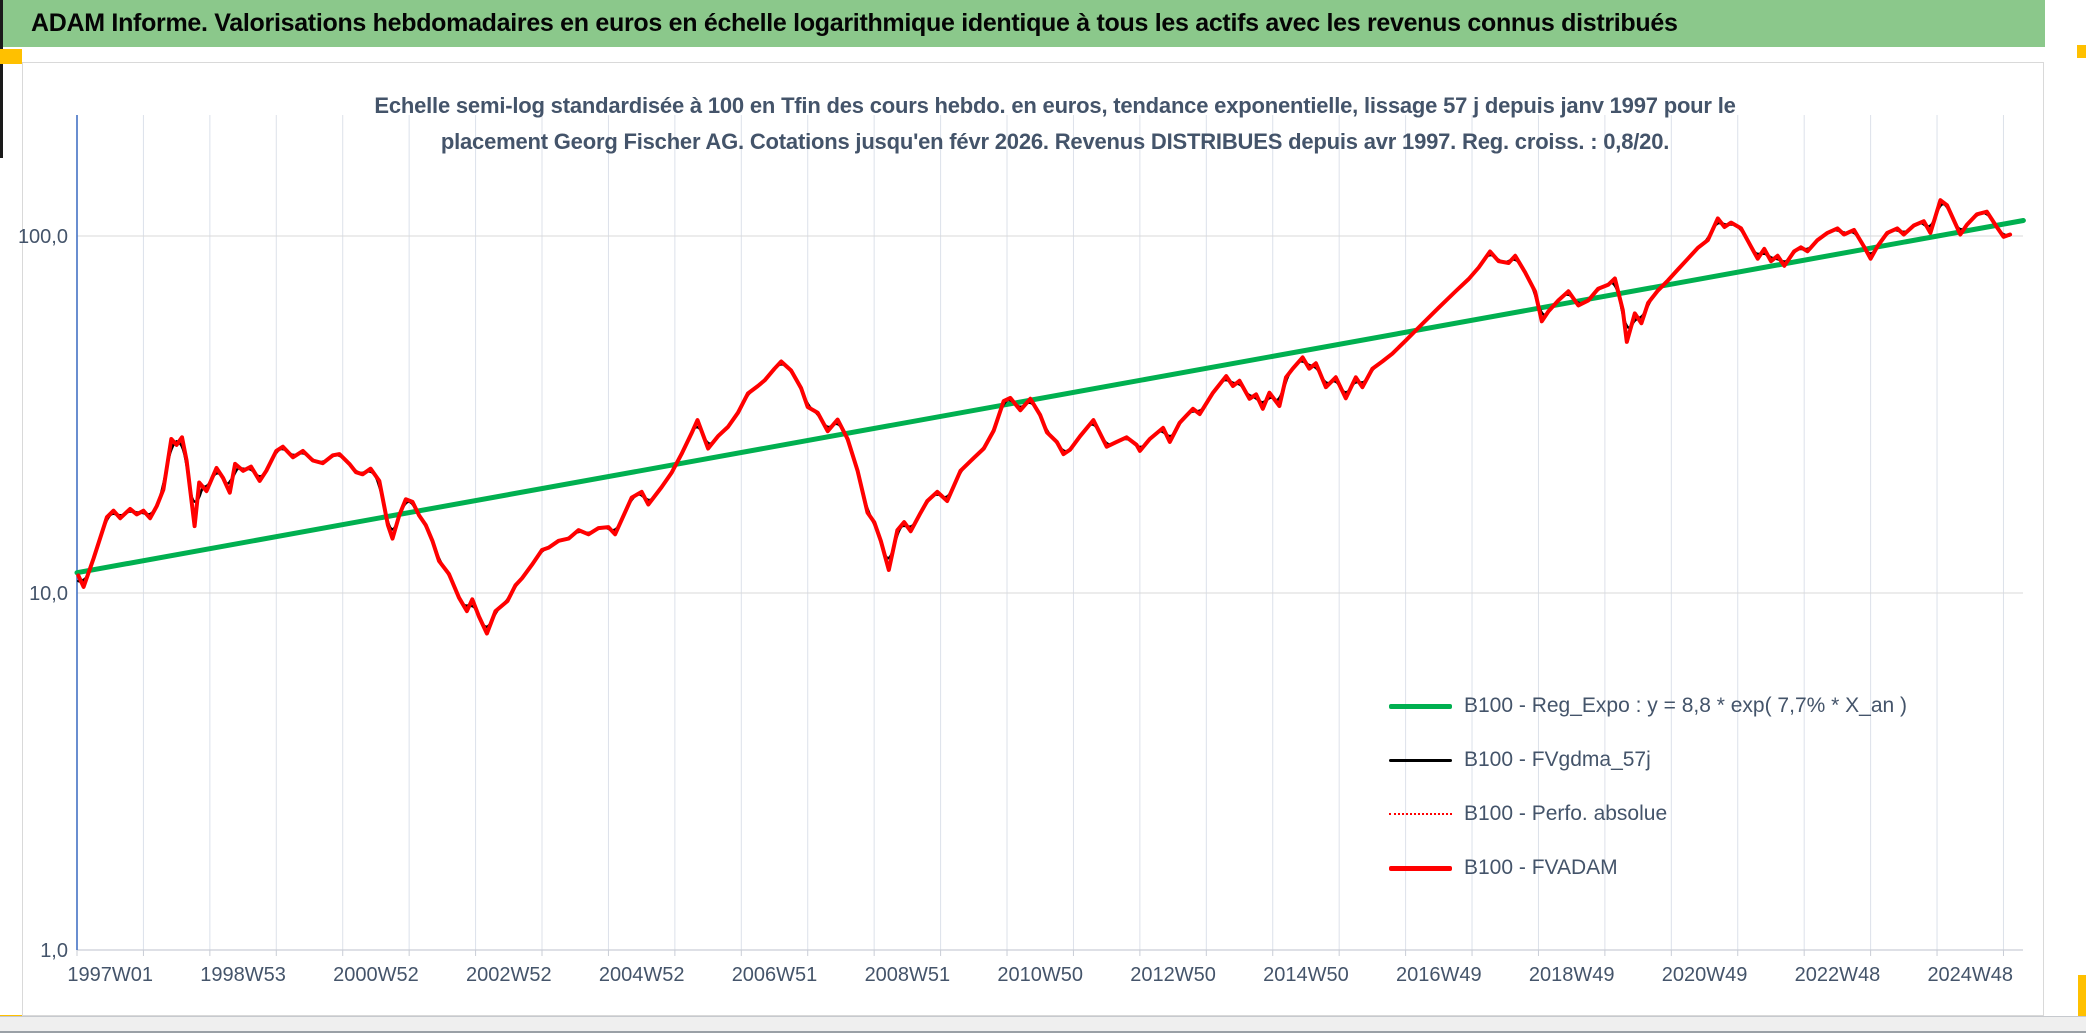 The image size is (2086, 1033). Describe the element at coordinates (1173, 975) in the screenshot. I see `x-tick-label: 2012W50` at that location.